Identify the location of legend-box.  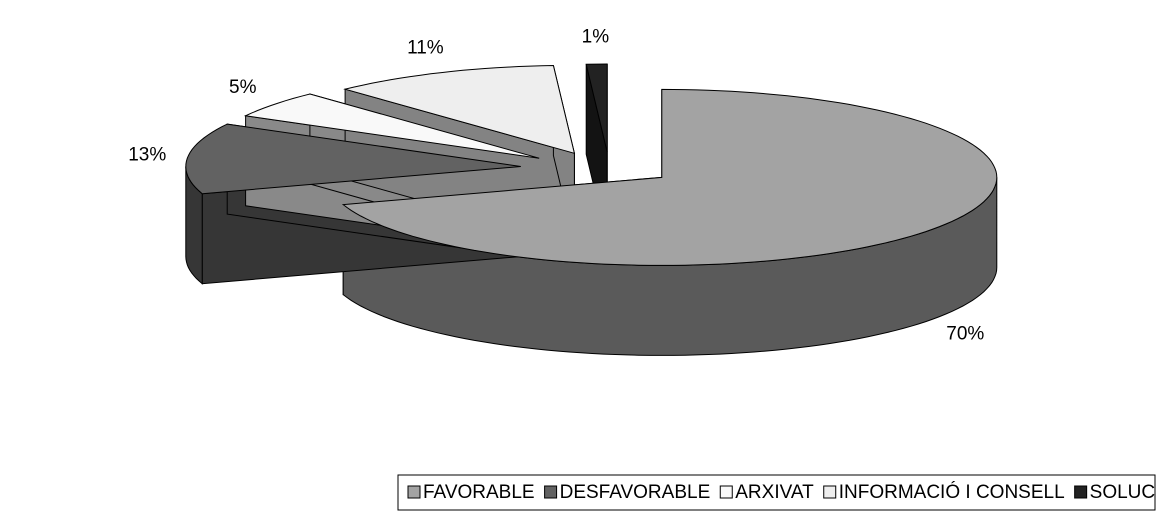
(776, 492).